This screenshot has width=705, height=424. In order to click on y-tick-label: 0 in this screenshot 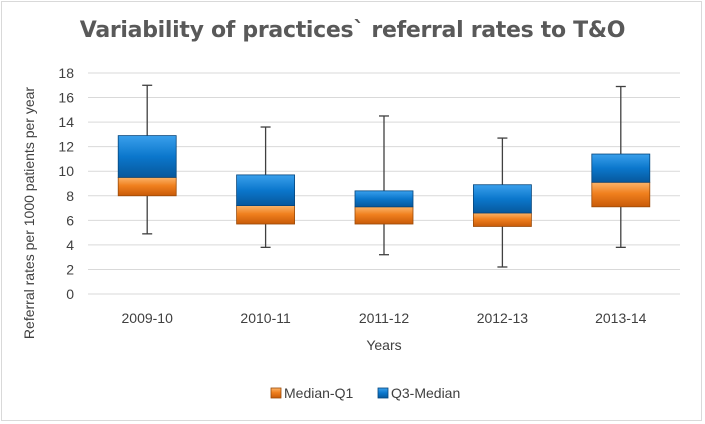, I will do `click(70, 294)`.